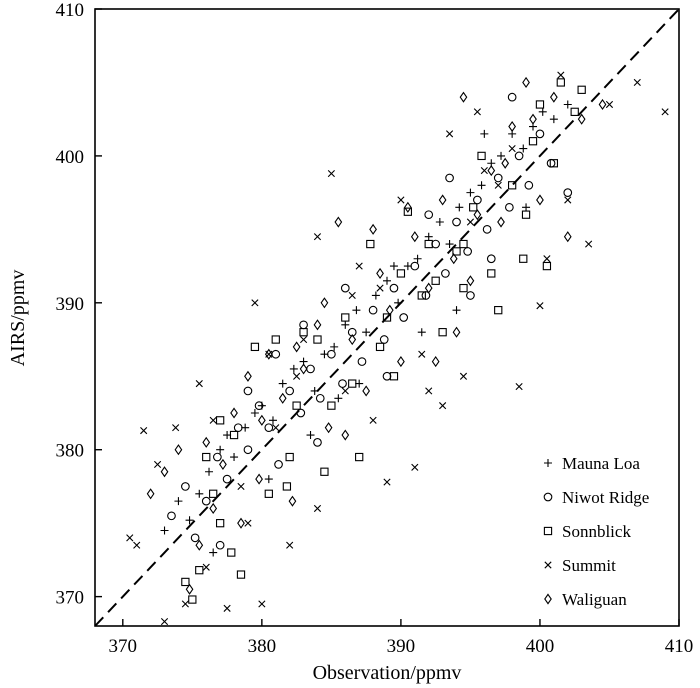 The width and height of the screenshot is (700, 688). I want to click on legend-item: Niwot Ridge, so click(596, 497).